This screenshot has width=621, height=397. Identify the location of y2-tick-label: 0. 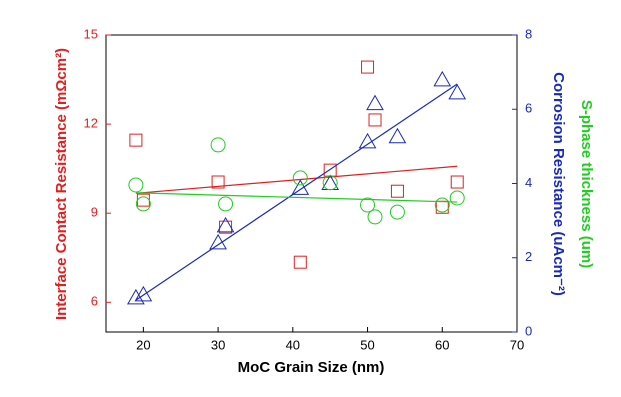
(528, 330).